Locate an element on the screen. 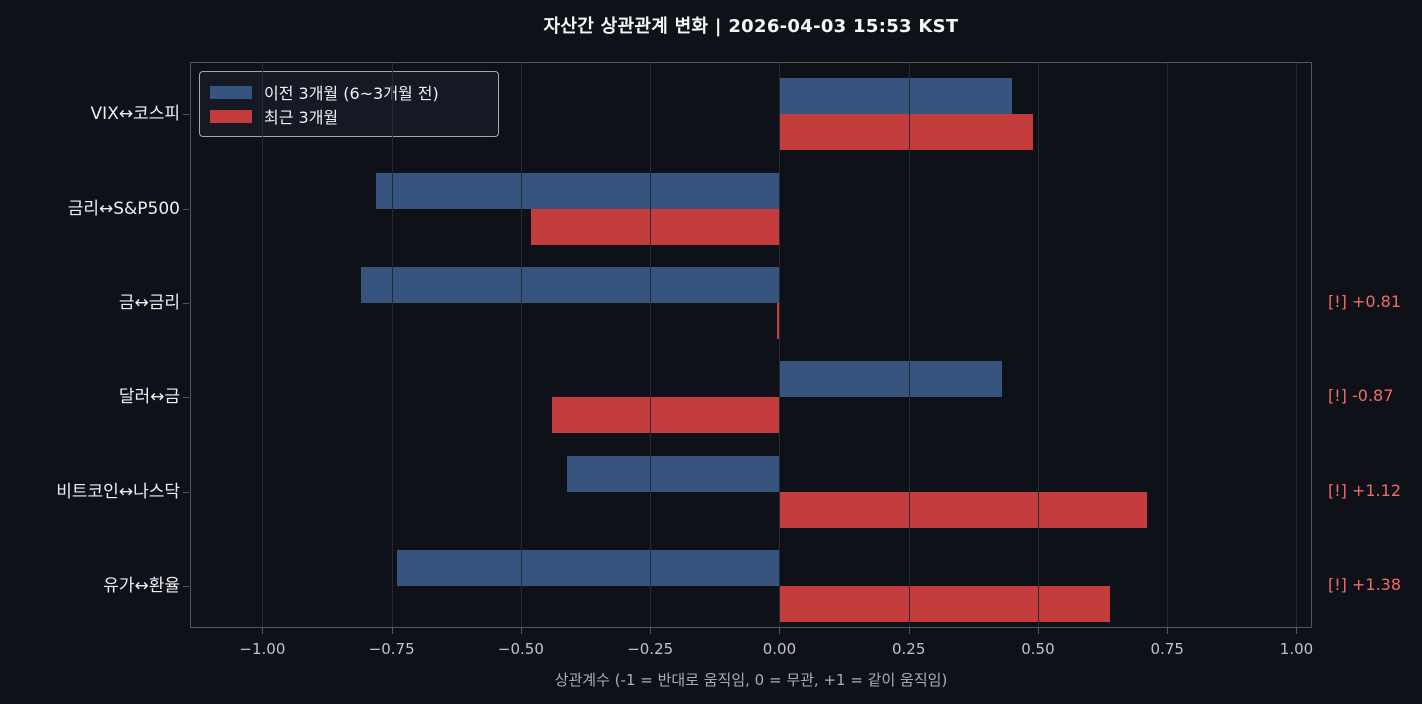 The image size is (1422, 704). gridline-−1.00 is located at coordinates (263, 345).